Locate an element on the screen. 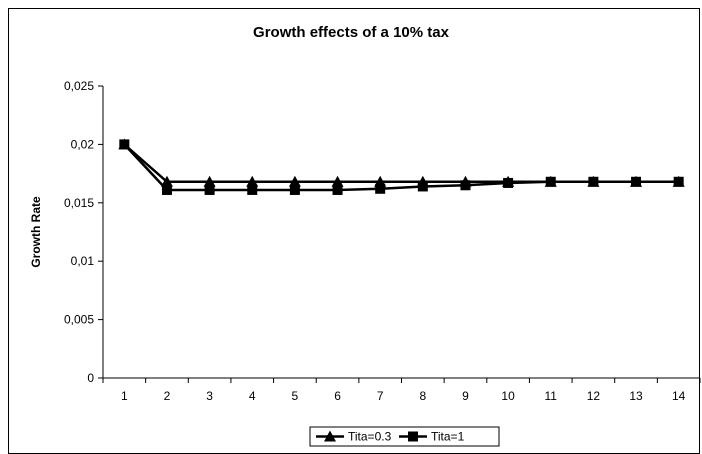  x-tick-label: 7 is located at coordinates (380, 396).